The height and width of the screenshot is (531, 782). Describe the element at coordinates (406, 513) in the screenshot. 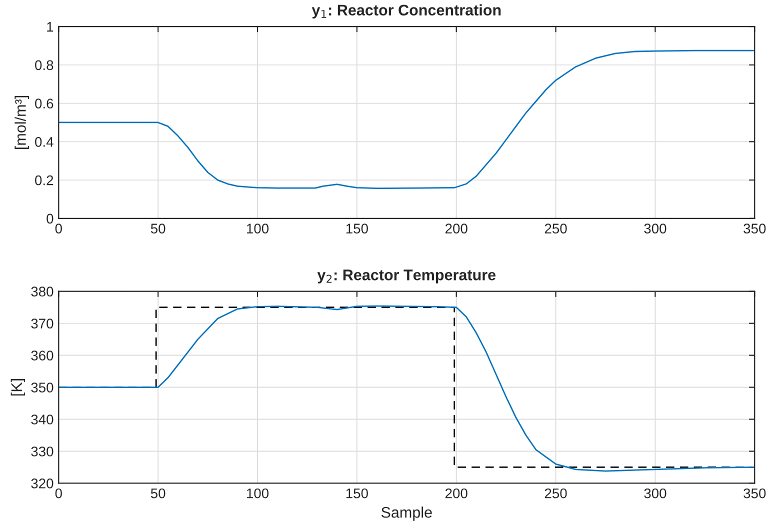

I see `x-axis-title: Sample` at that location.